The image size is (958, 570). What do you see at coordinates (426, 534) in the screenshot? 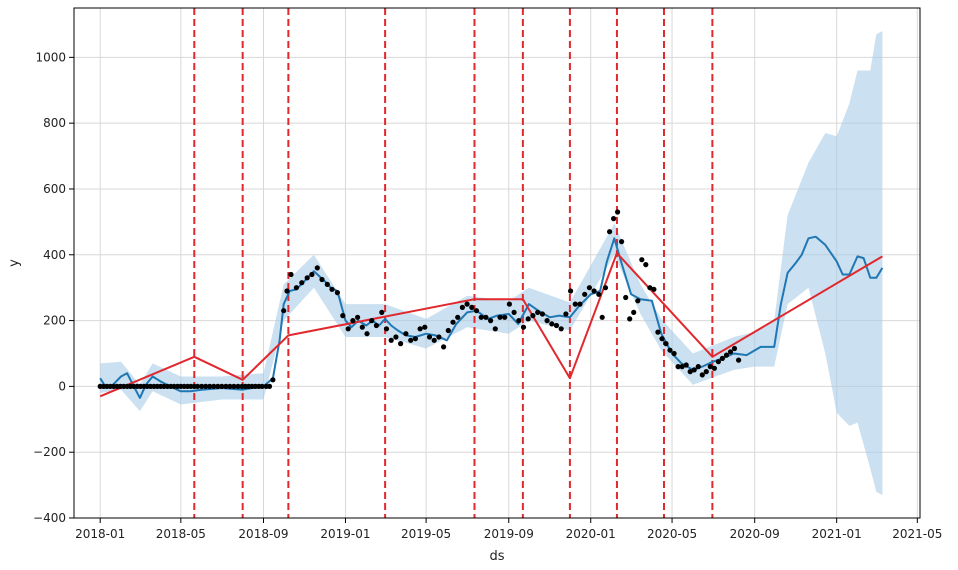
I see `x-tick-label: 2019-05` at bounding box center [426, 534].